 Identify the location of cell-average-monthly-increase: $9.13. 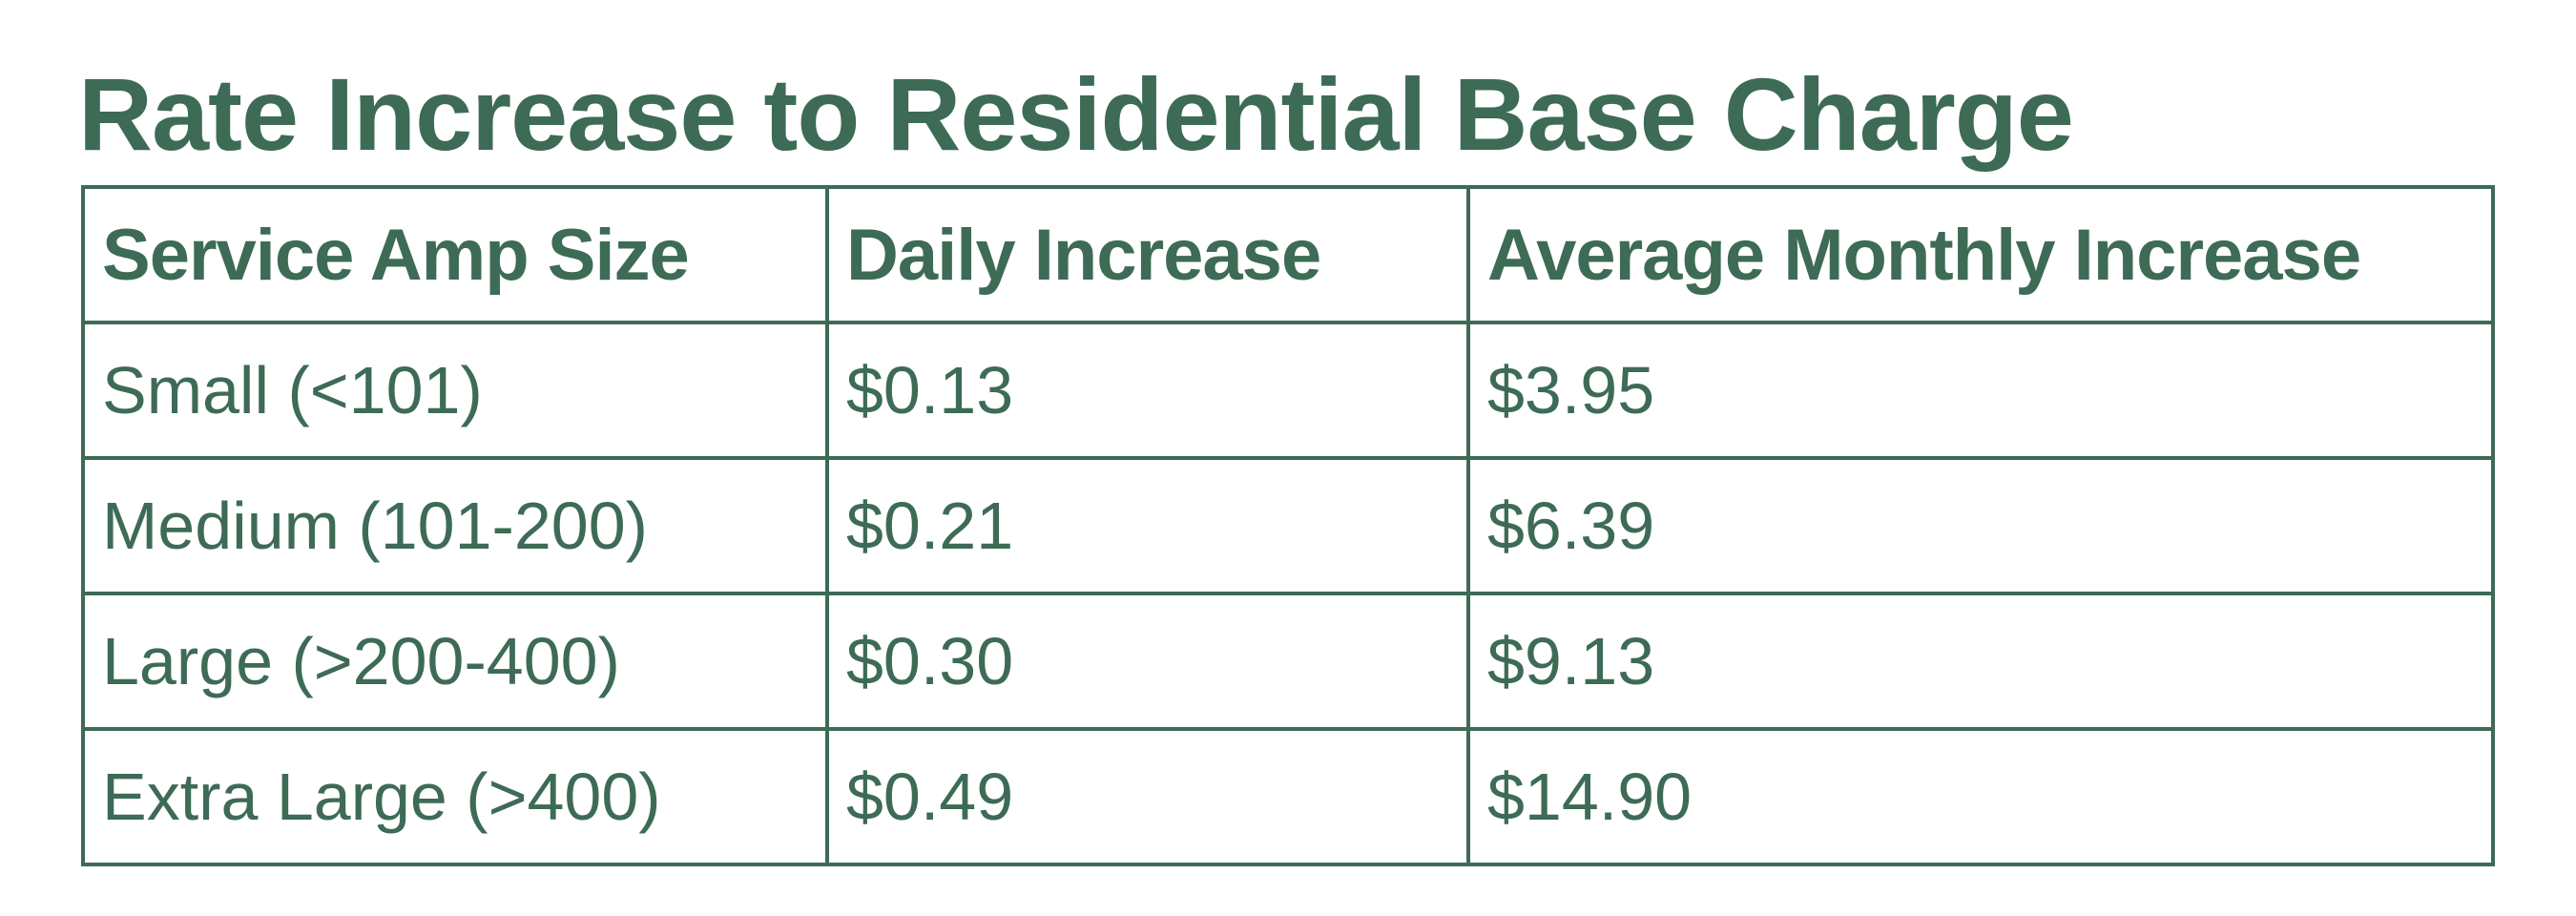
(1980, 661).